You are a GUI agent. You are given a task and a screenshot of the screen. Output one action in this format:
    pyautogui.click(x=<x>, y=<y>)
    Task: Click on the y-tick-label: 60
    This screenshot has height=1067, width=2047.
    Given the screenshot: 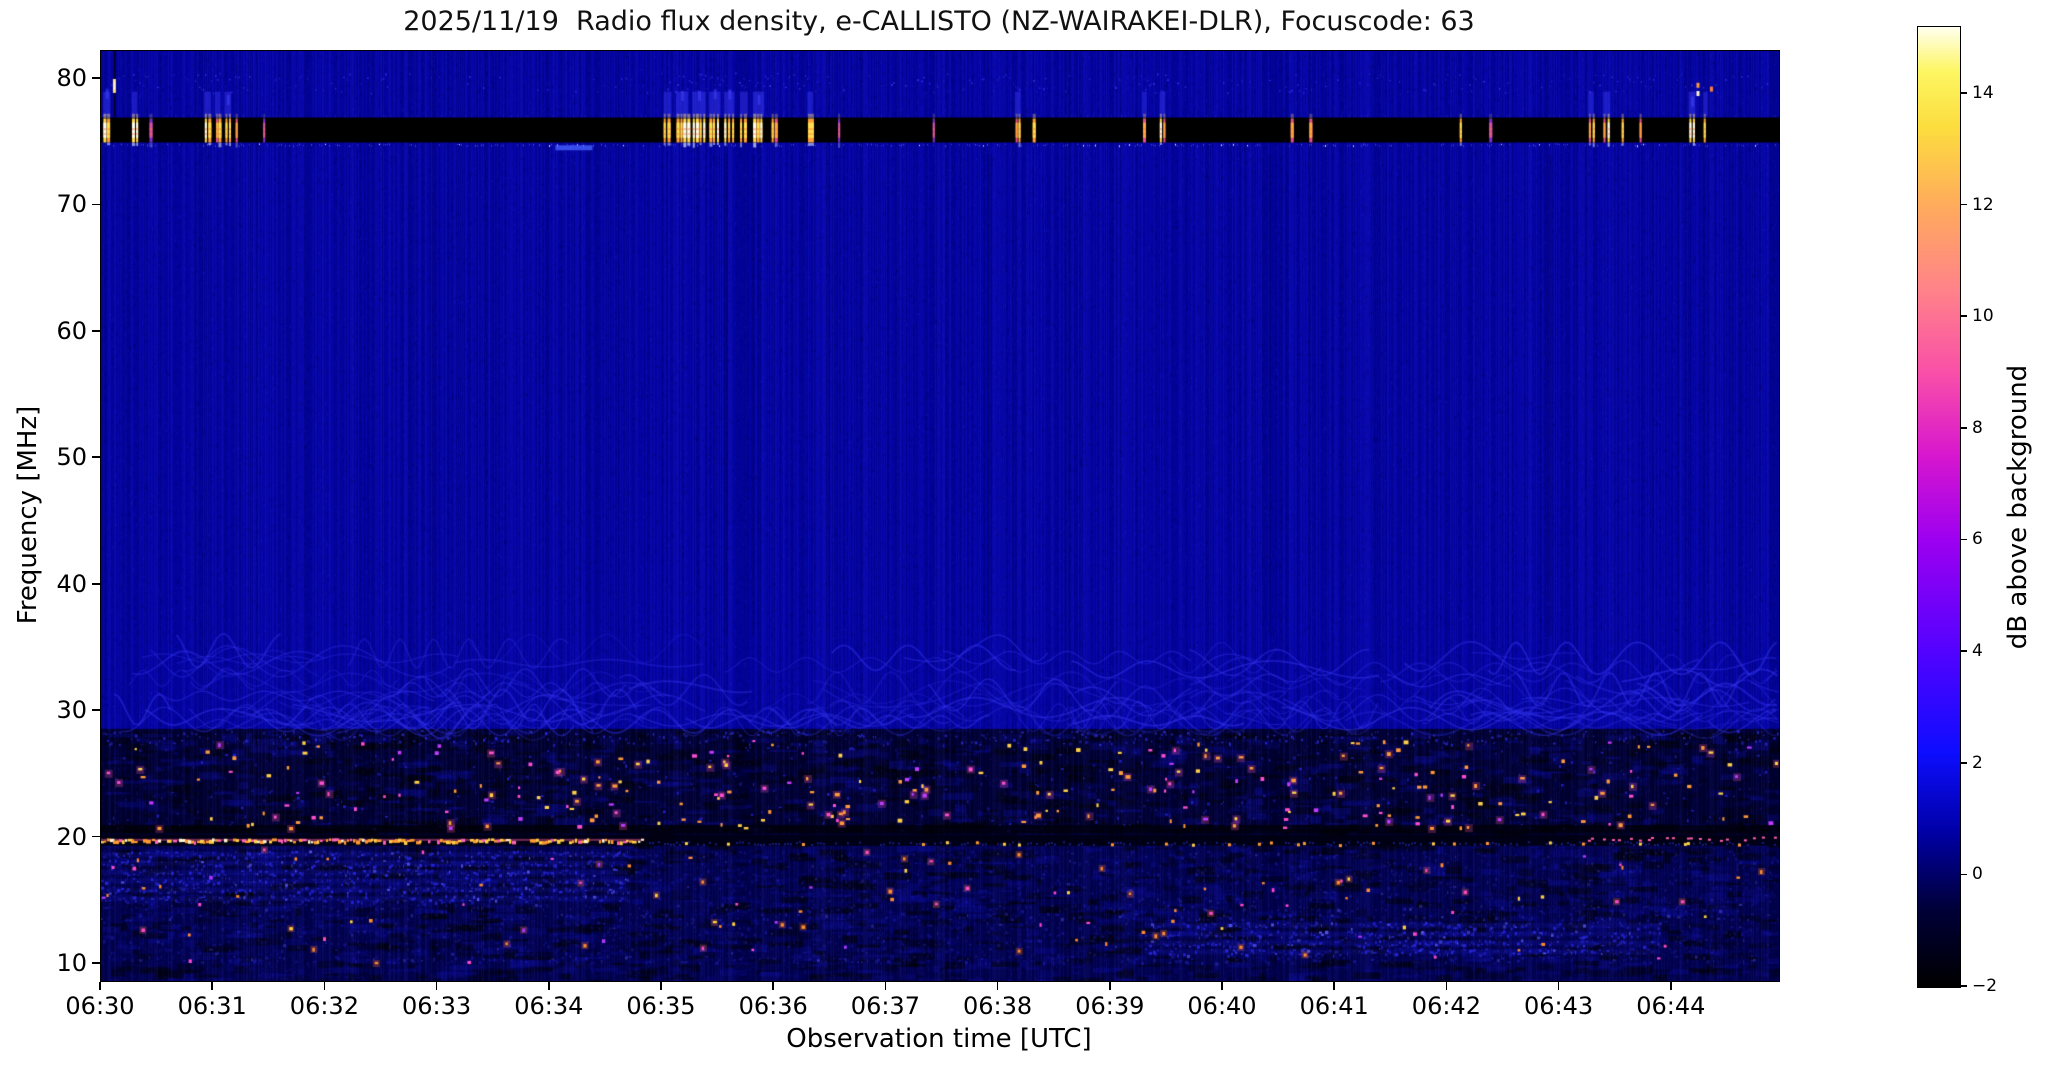 What is the action you would take?
    pyautogui.click(x=71, y=330)
    